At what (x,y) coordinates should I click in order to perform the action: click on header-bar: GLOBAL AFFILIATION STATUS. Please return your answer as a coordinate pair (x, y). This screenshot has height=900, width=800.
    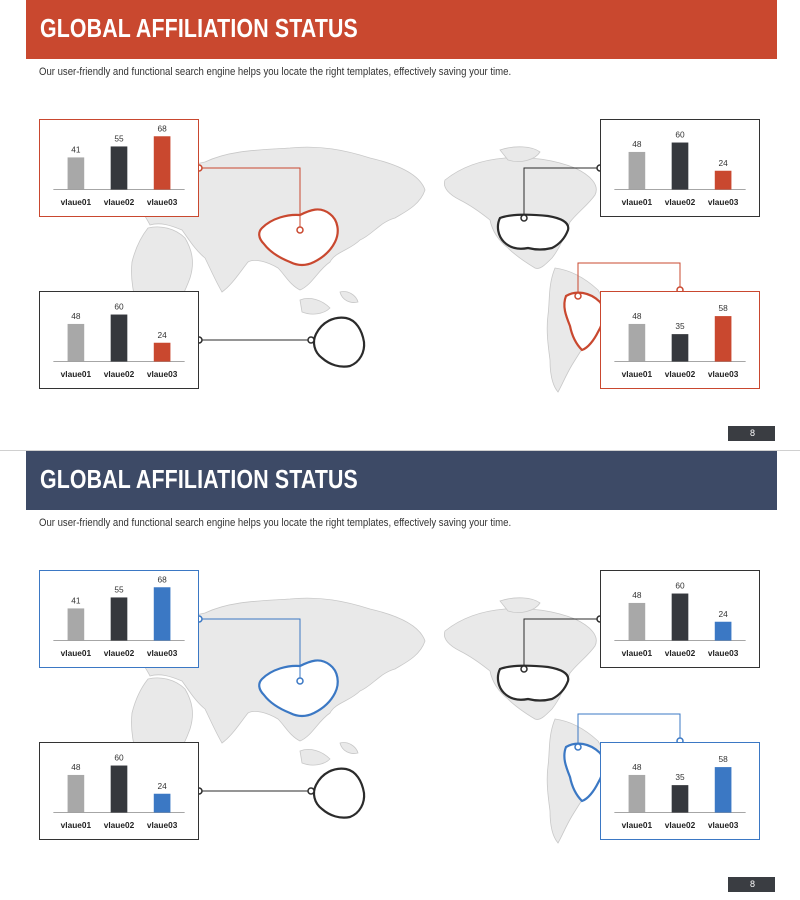
    Looking at the image, I should click on (401, 480).